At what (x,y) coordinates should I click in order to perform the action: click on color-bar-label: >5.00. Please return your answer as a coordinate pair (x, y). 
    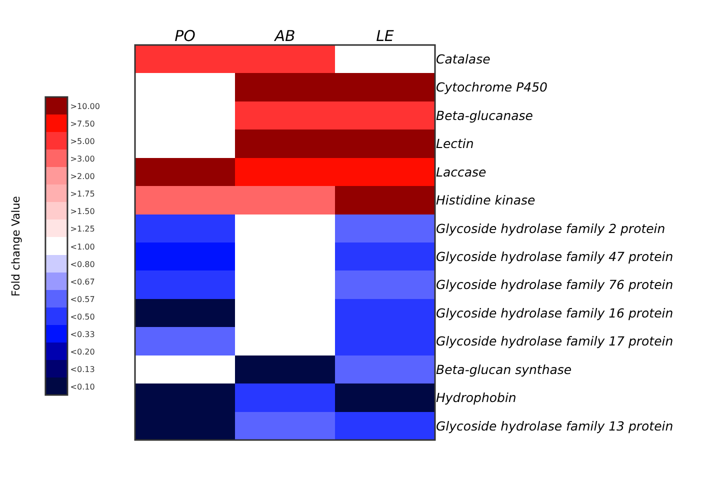
    Looking at the image, I should click on (82, 141).